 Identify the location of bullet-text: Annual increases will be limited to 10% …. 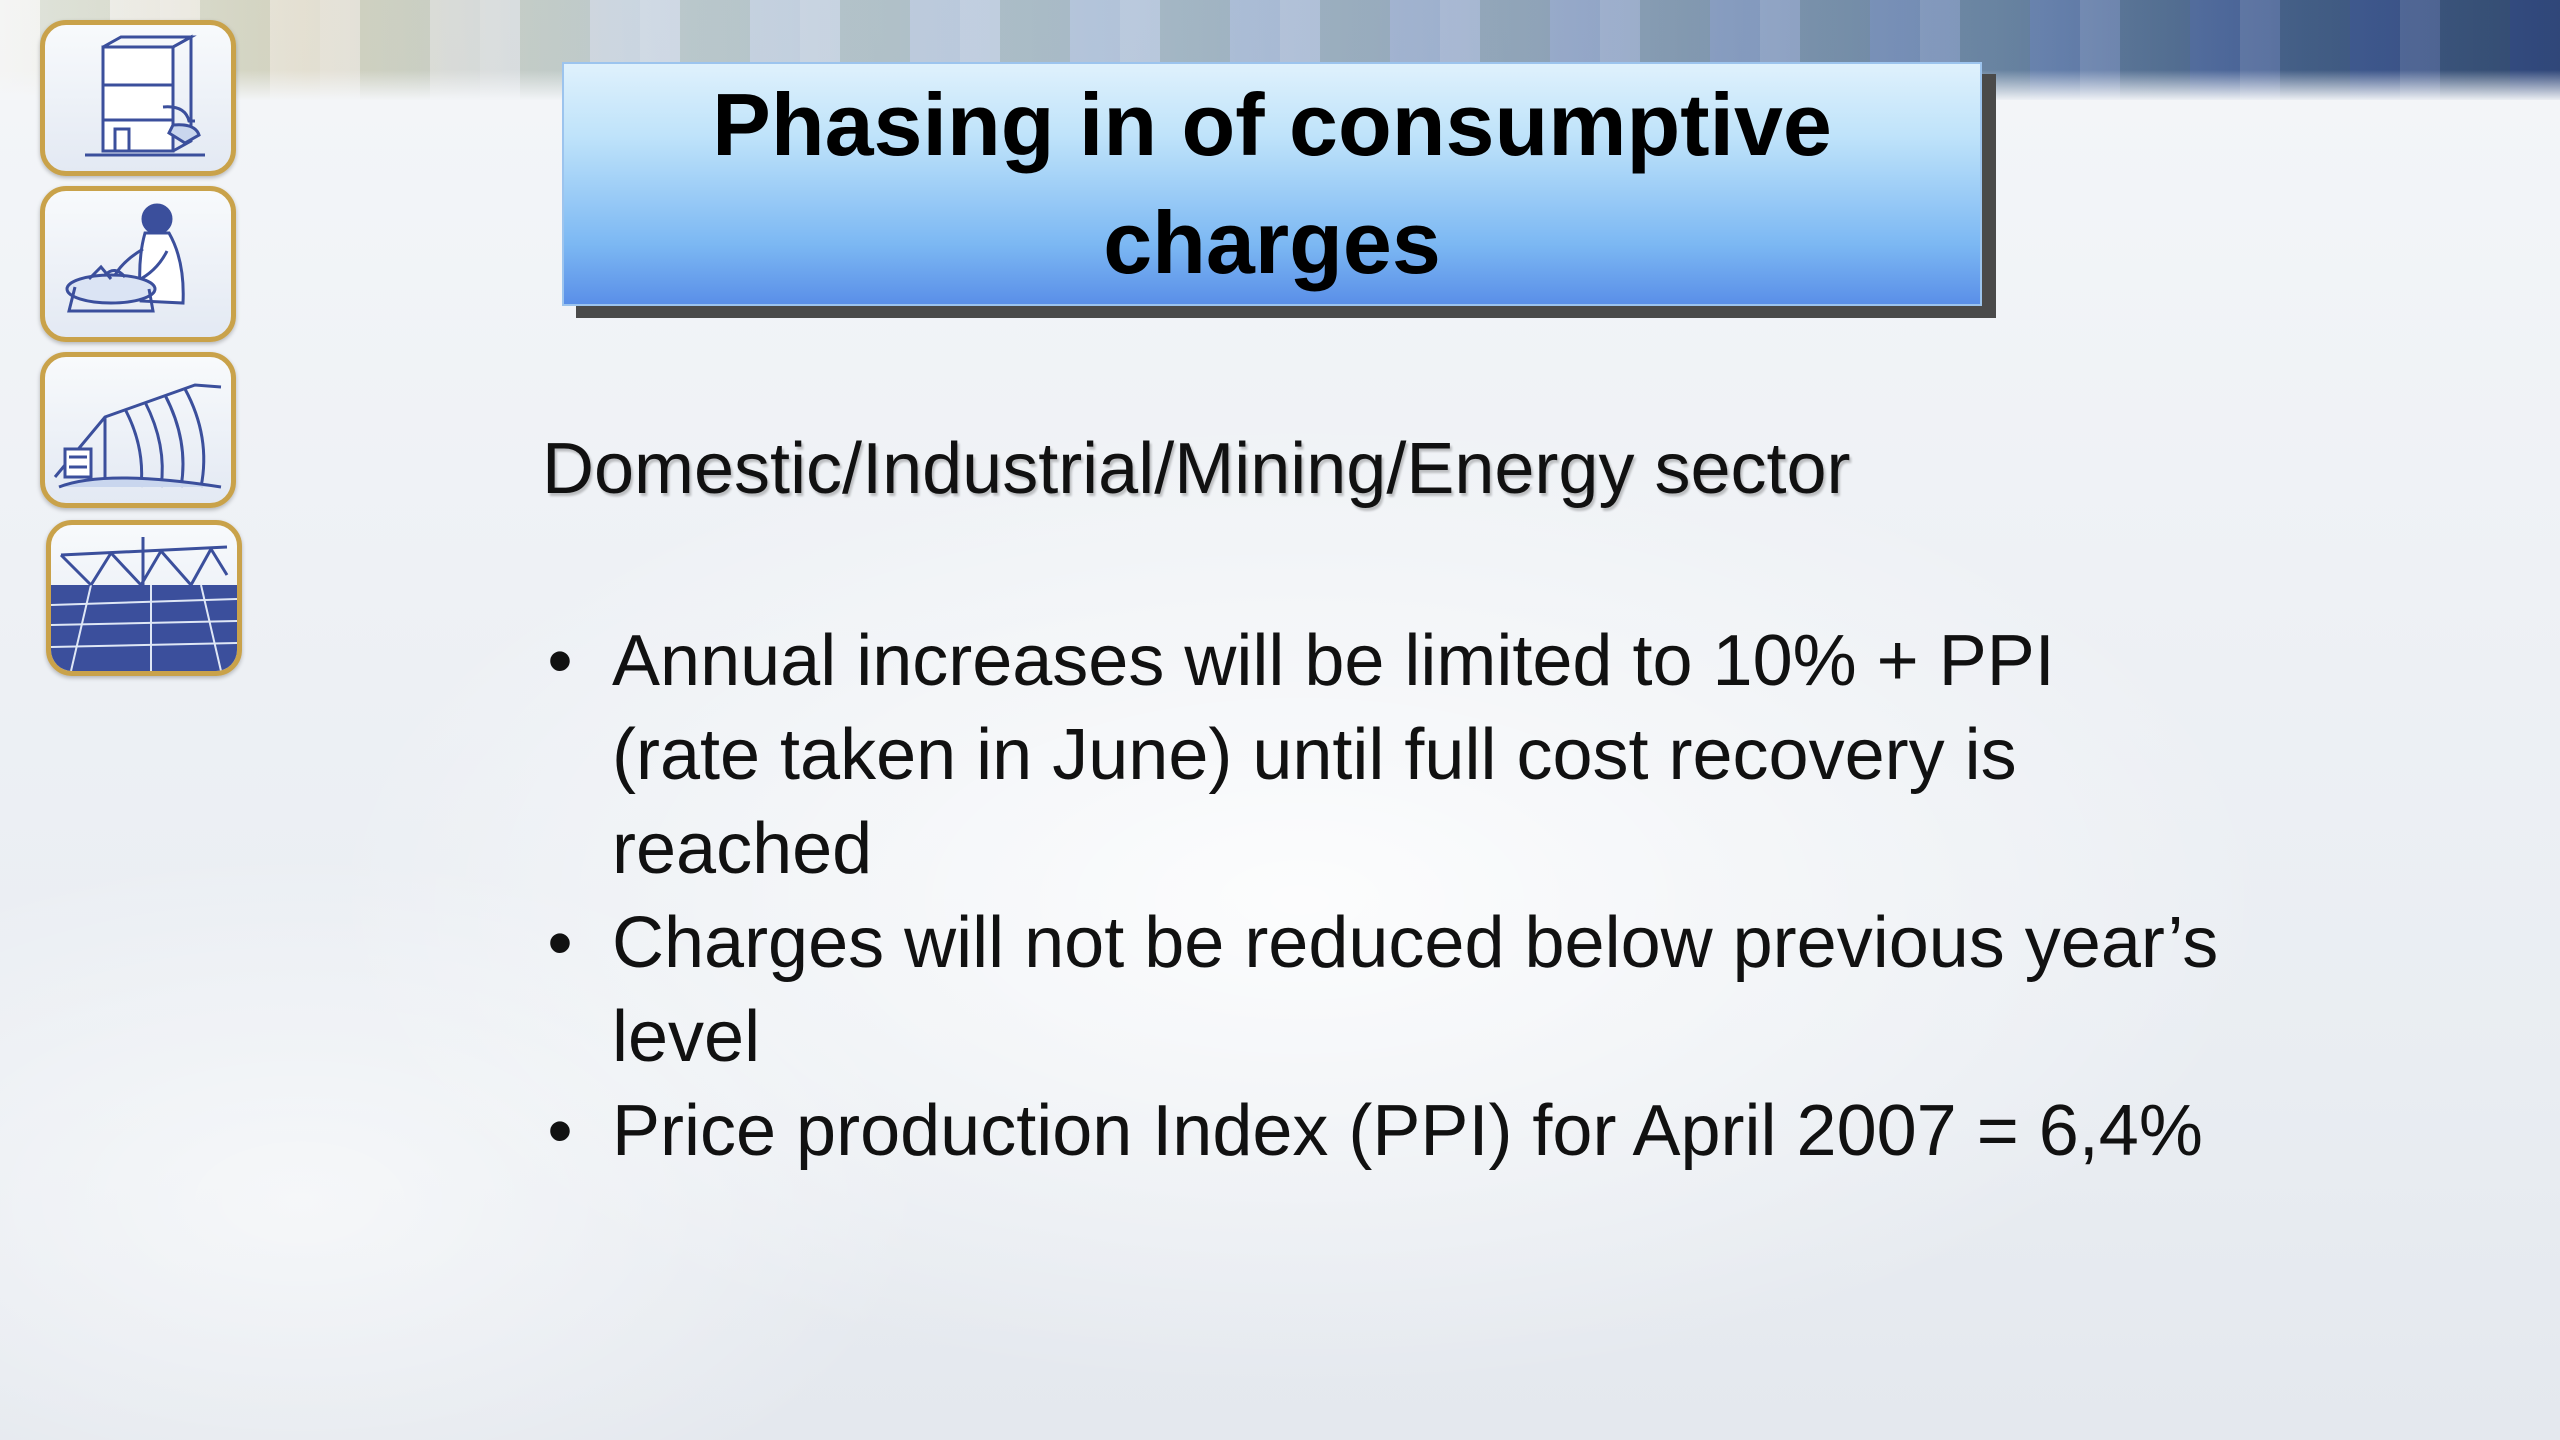
(1333, 755).